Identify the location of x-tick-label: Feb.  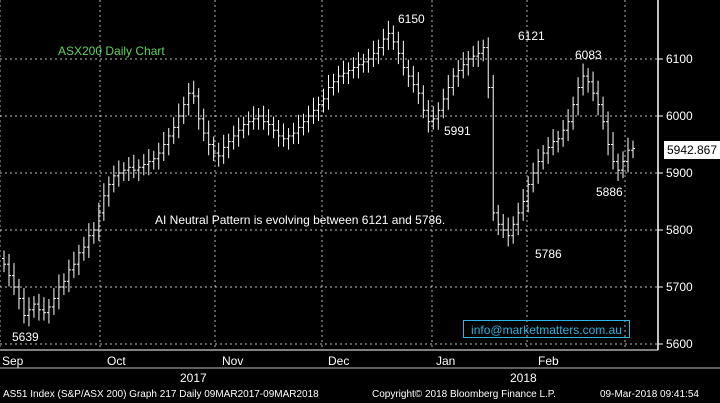
(548, 361).